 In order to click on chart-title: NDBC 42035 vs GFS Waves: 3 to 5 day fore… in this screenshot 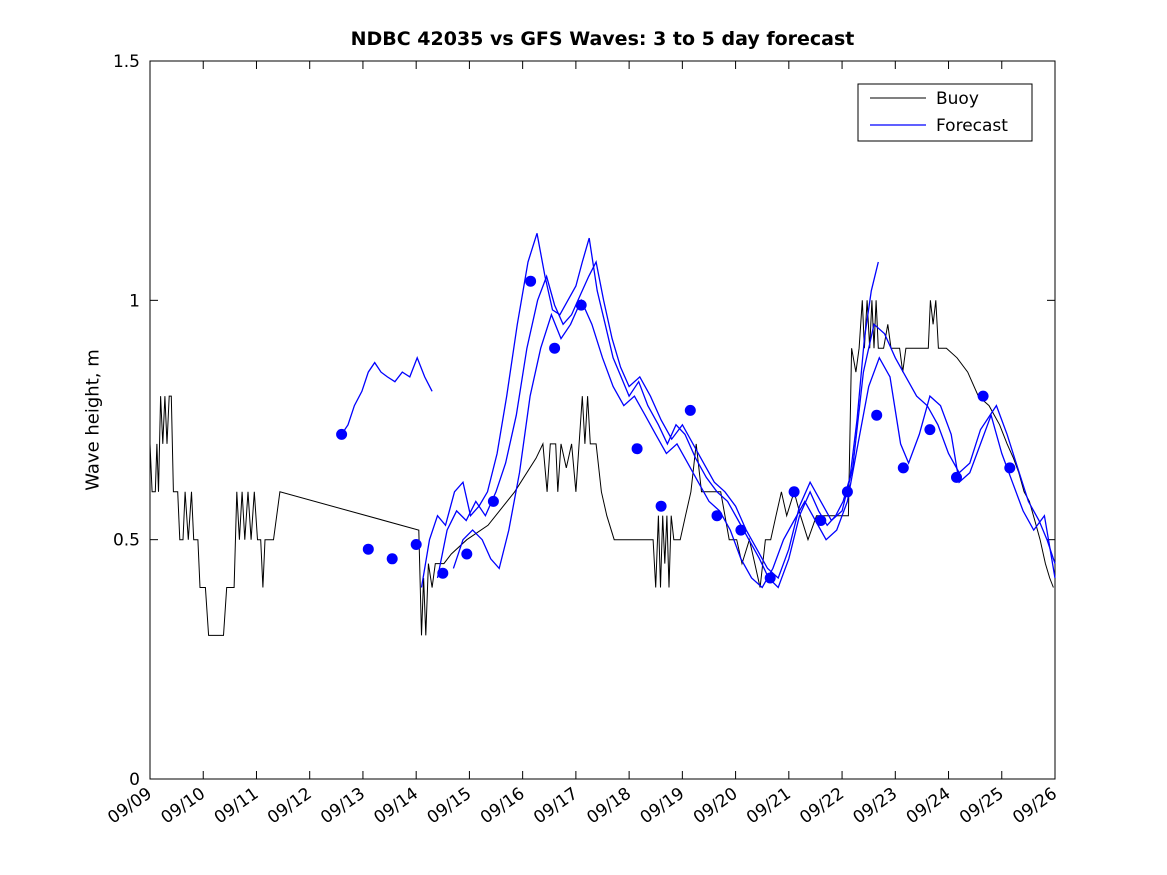, I will do `click(602, 39)`.